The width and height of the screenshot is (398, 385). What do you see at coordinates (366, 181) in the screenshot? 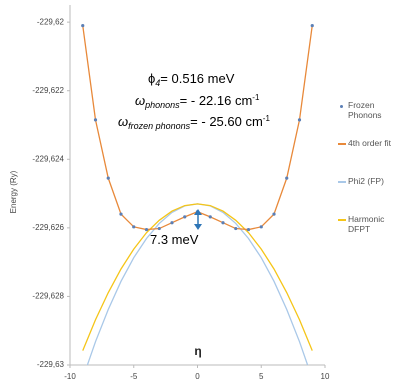
I see `legend-label: Phi2 (FP)` at bounding box center [366, 181].